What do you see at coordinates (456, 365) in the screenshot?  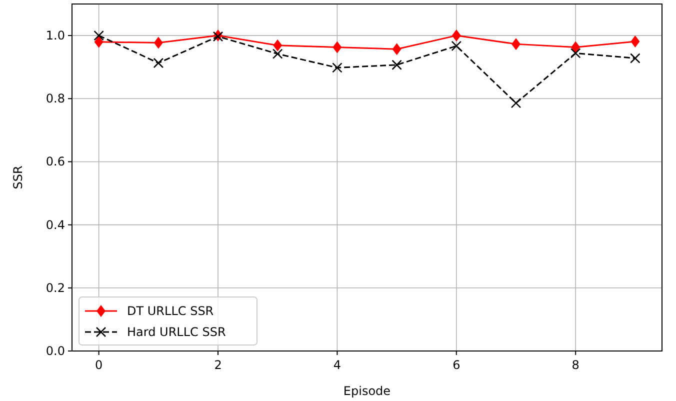 I see `x-tick-label: 6` at bounding box center [456, 365].